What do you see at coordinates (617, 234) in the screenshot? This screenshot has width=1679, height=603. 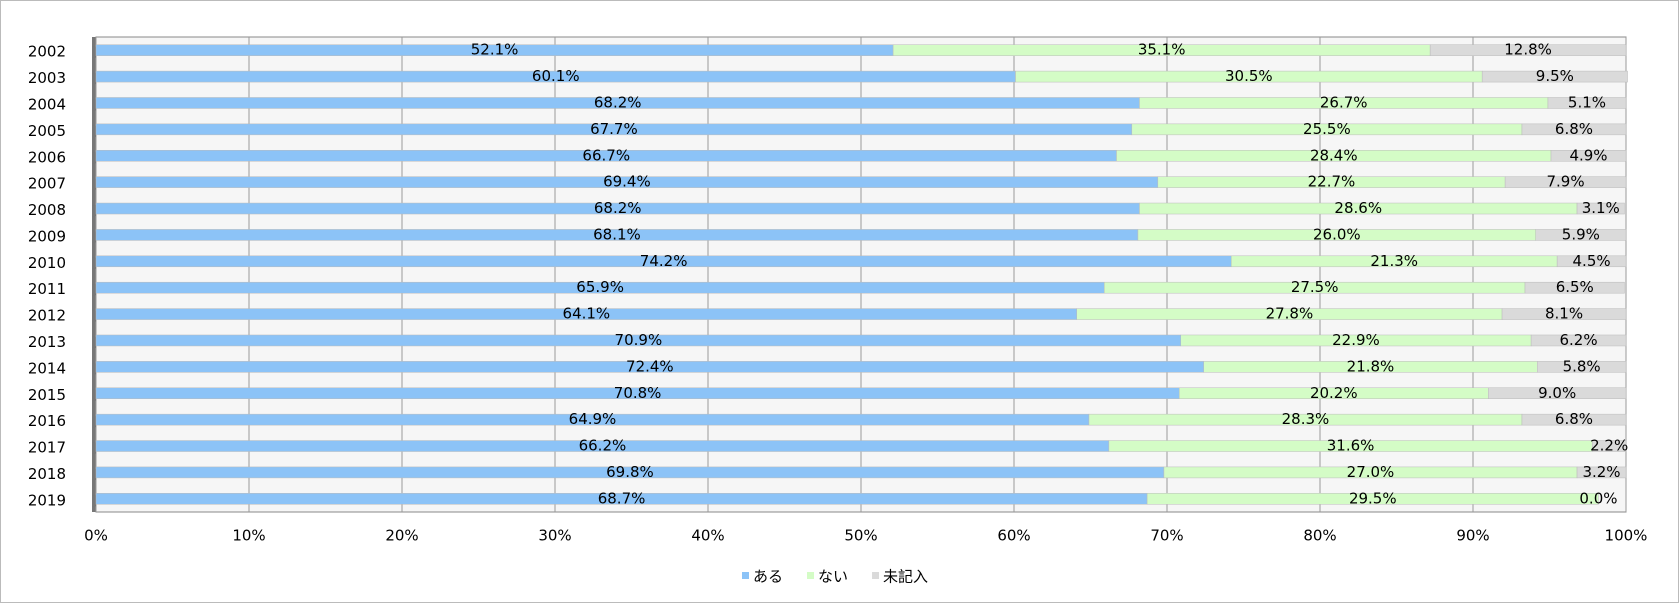 I see `data-label: 68.1%` at bounding box center [617, 234].